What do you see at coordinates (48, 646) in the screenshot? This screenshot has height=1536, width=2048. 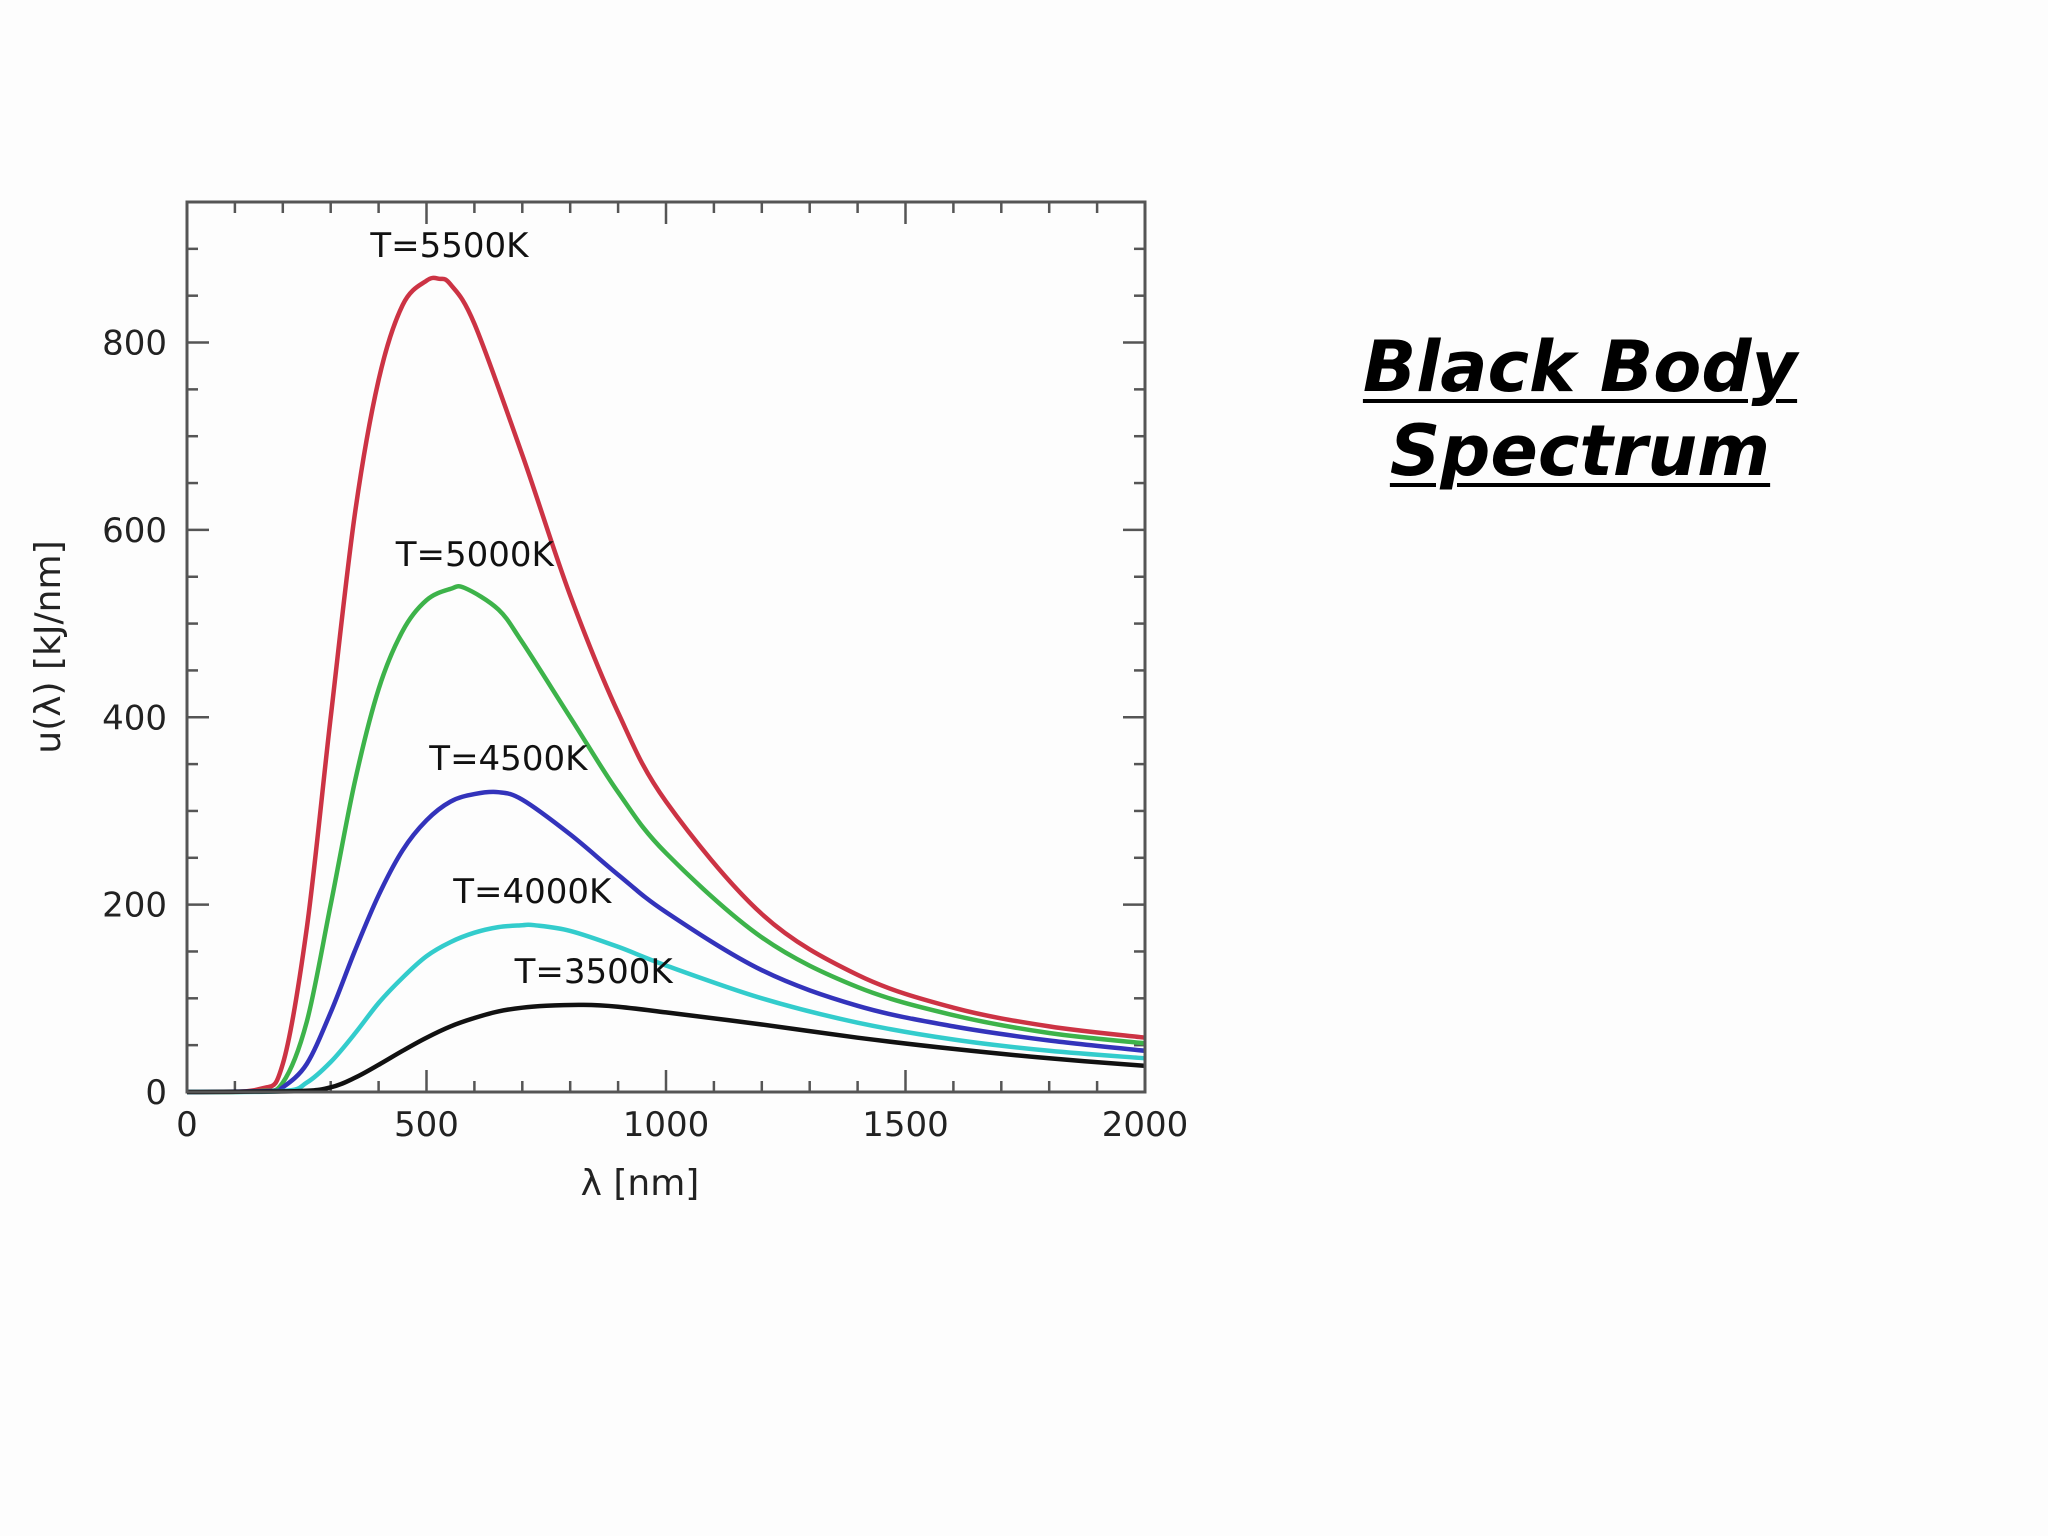 I see `y-axis-title: u(λ) [kJ/nm]` at bounding box center [48, 646].